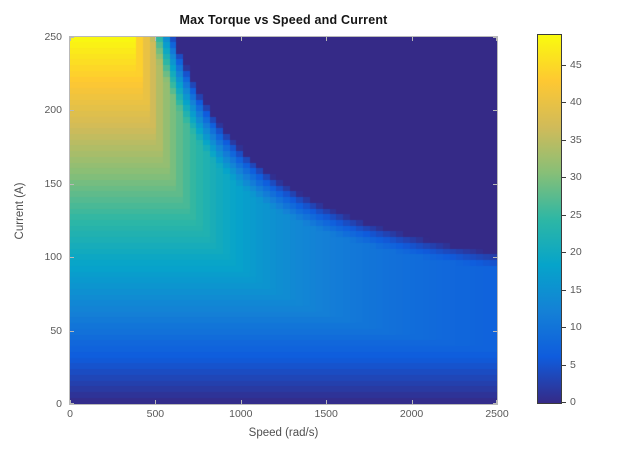 The image size is (640, 453). I want to click on x-tick-label: 2000, so click(411, 414).